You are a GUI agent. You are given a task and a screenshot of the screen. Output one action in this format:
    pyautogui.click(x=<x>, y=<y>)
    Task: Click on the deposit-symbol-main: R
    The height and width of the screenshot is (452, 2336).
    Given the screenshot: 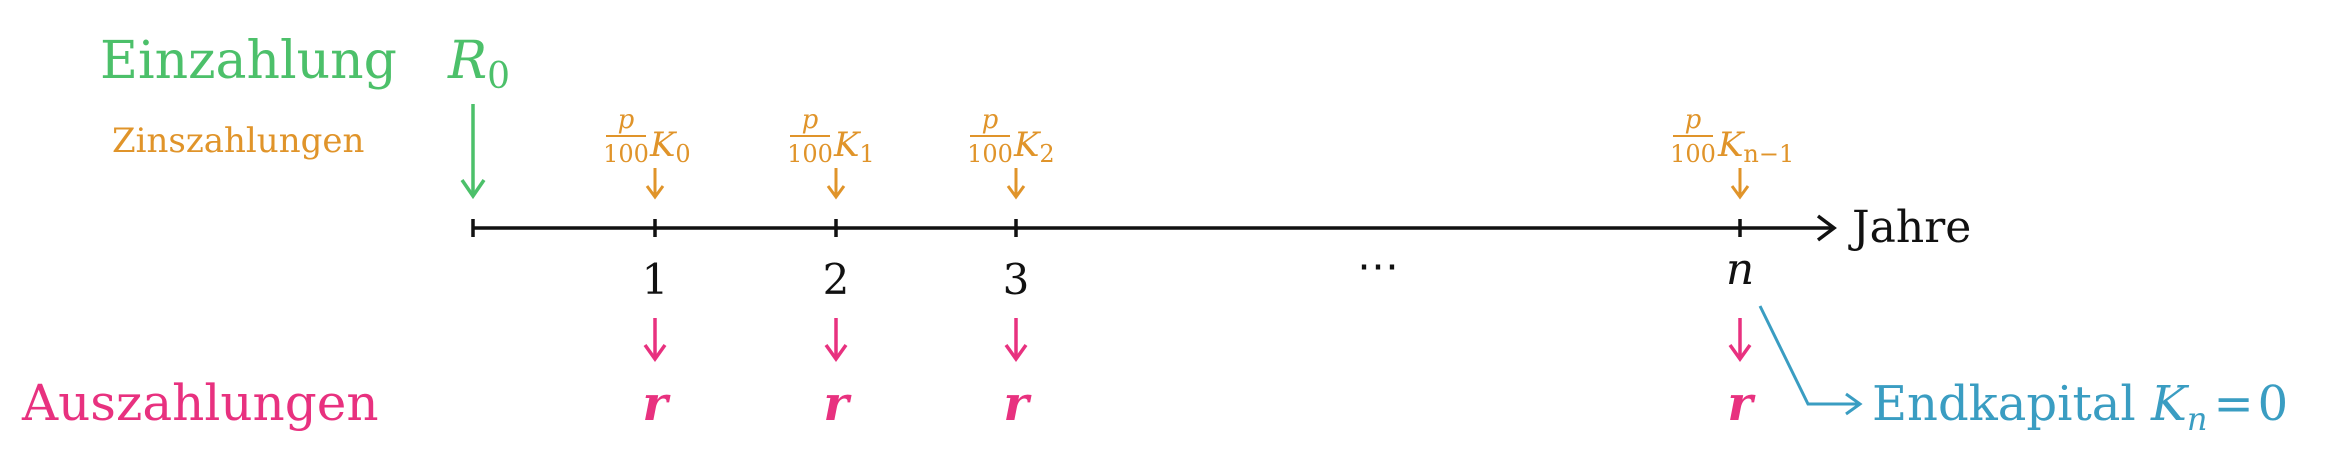 What is the action you would take?
    pyautogui.click(x=467, y=61)
    